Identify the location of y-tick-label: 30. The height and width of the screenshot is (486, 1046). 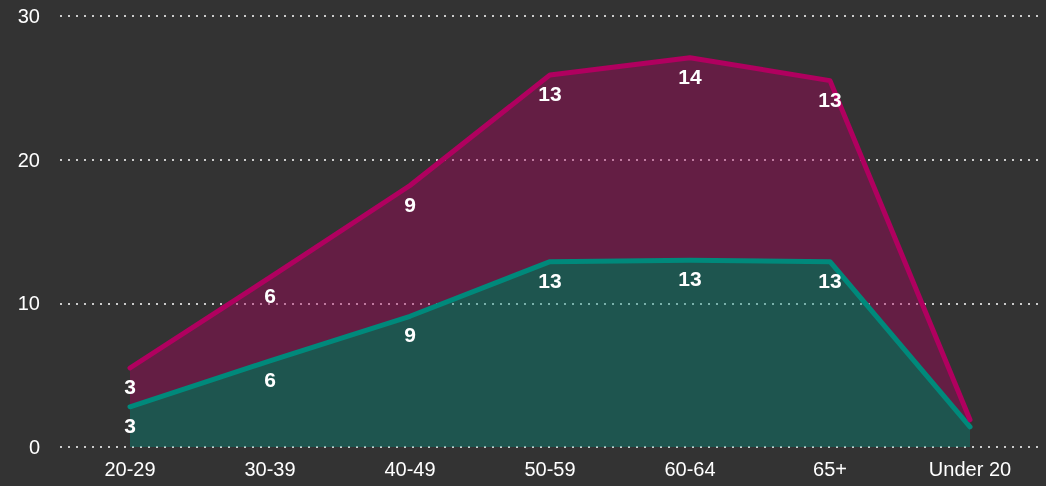
(28, 16).